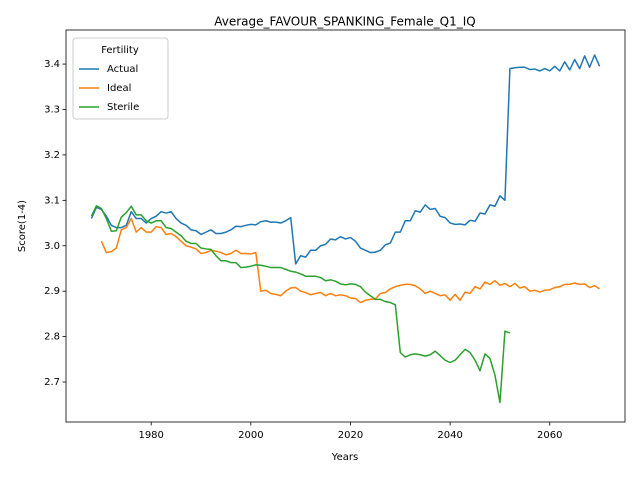  What do you see at coordinates (120, 50) in the screenshot?
I see `legend-title: Fertility` at bounding box center [120, 50].